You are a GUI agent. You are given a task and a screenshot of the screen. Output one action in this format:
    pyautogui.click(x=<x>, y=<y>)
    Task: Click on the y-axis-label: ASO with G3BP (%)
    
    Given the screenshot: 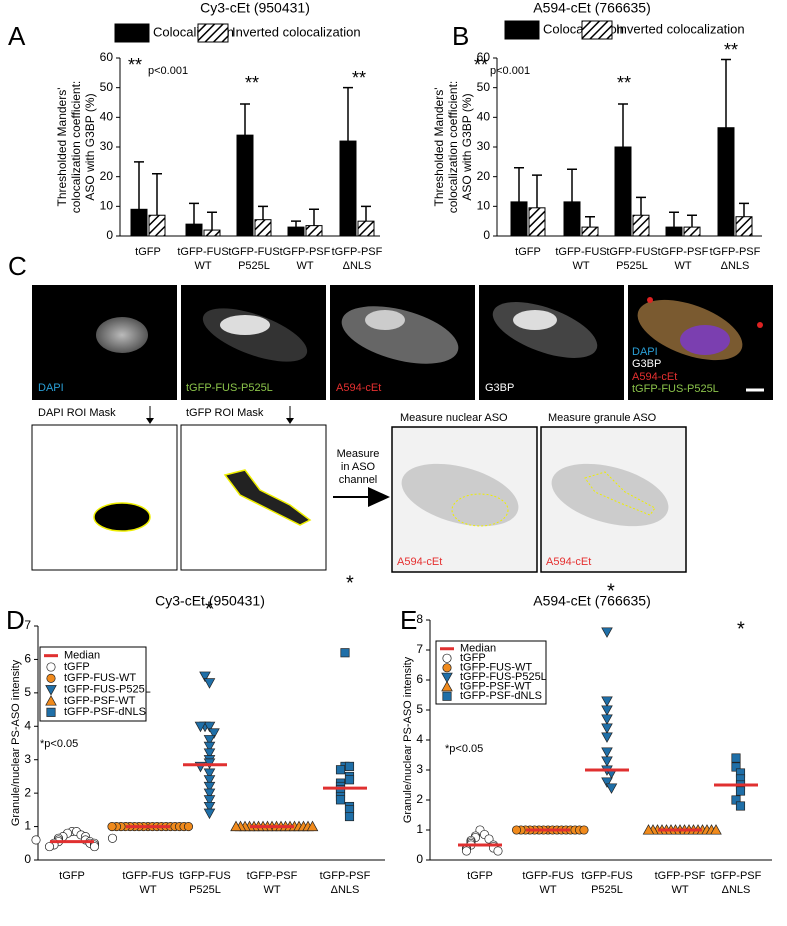 What is the action you would take?
    pyautogui.click(x=90, y=146)
    